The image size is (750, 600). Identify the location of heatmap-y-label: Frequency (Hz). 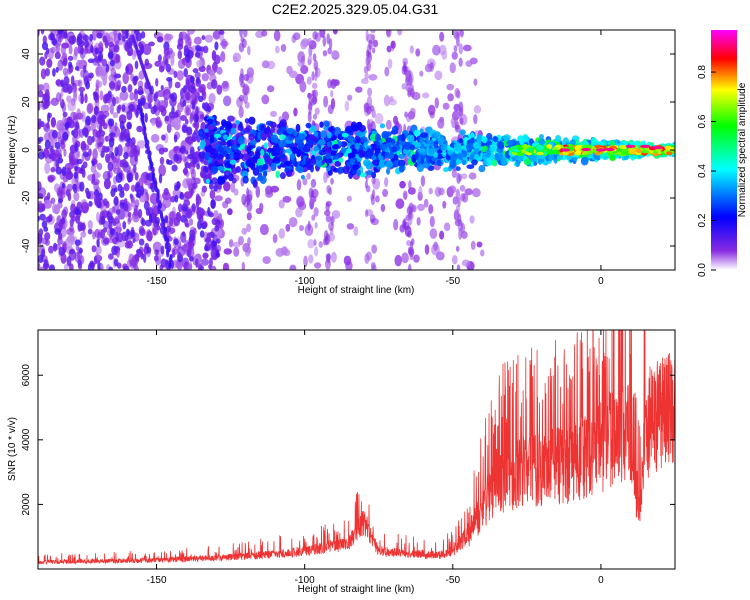
(12, 150).